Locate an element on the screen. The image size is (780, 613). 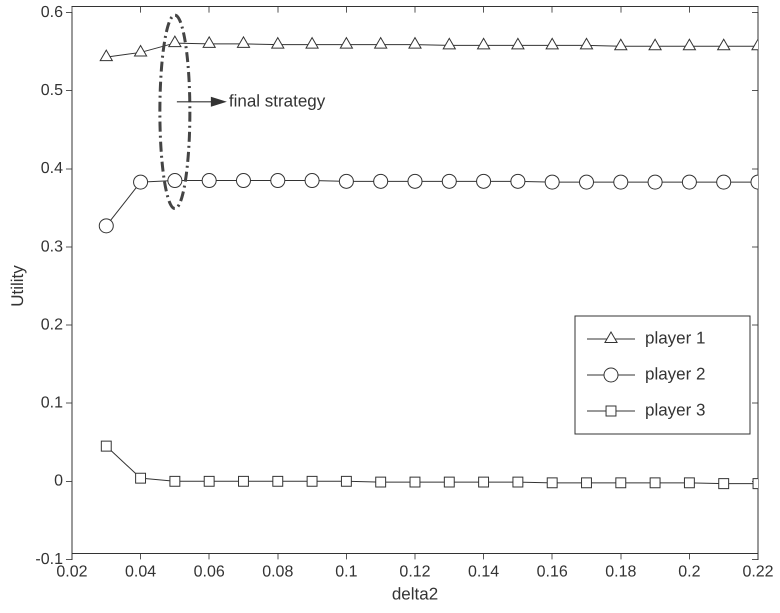
x-tick-label: 0.08 is located at coordinates (278, 571).